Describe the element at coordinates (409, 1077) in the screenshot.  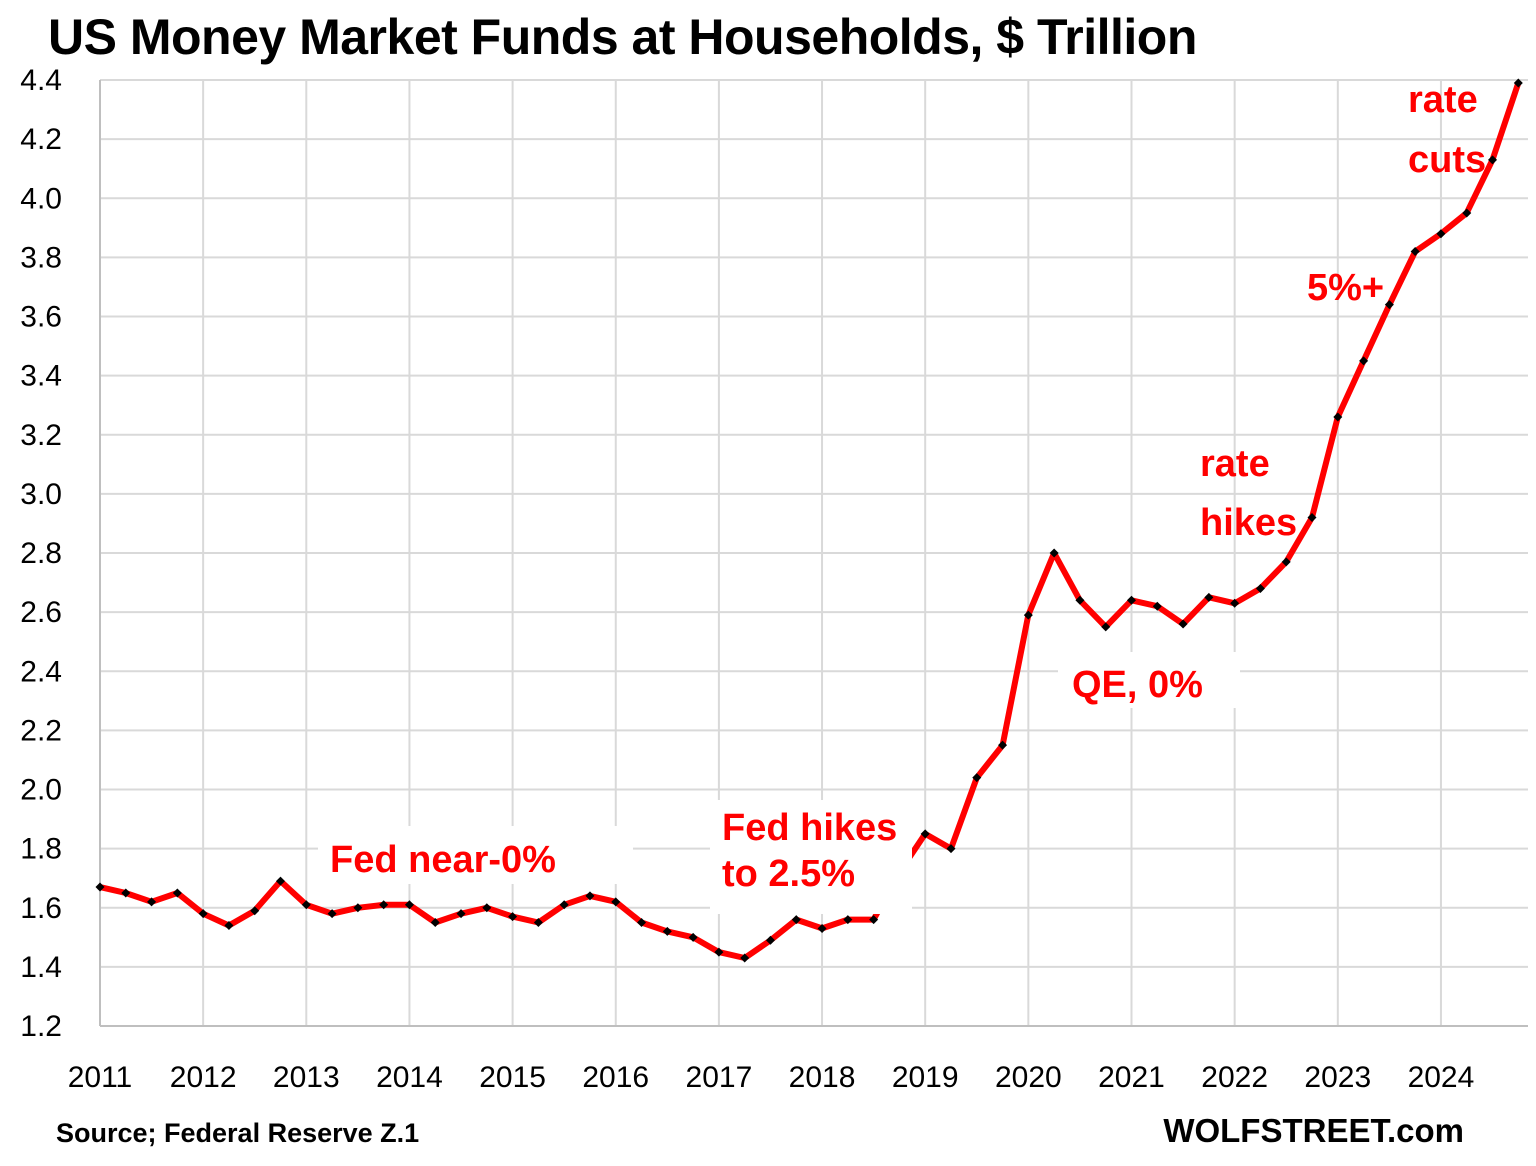
I see `x-tick-label: 2014` at that location.